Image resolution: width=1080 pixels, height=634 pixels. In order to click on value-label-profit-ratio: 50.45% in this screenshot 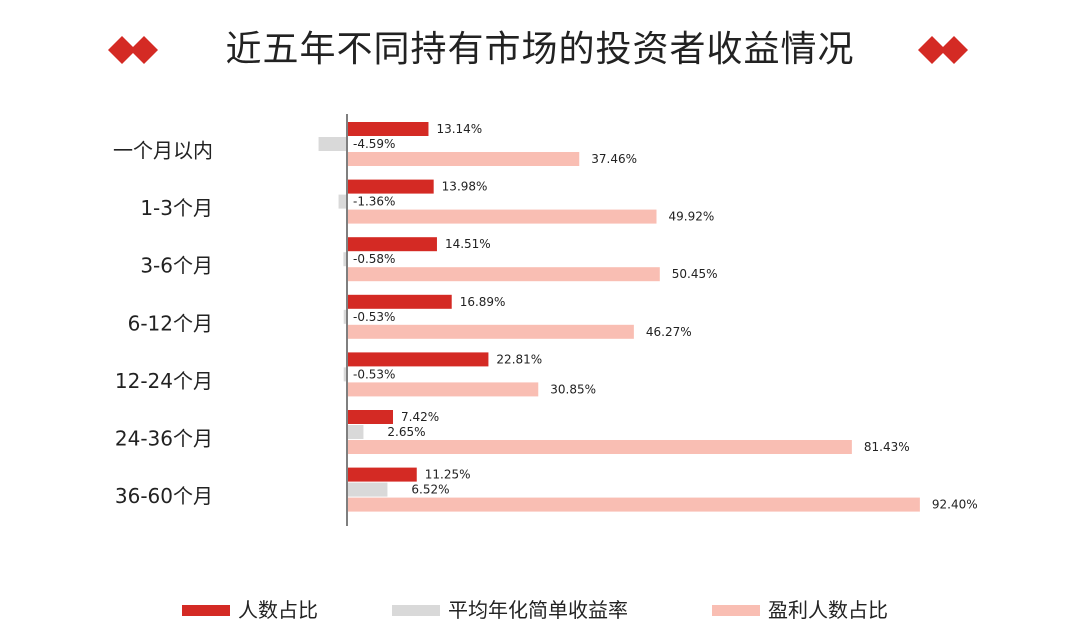, I will do `click(695, 274)`.